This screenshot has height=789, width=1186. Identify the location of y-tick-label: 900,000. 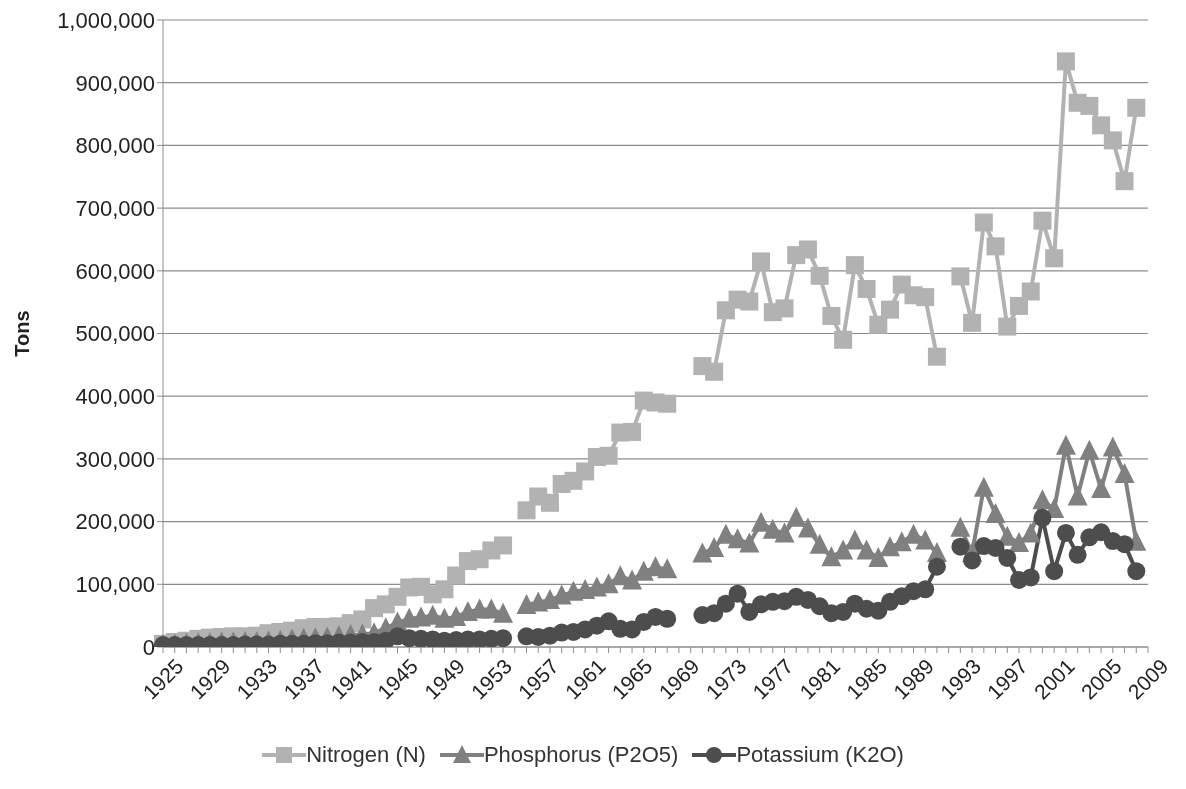
(115, 83).